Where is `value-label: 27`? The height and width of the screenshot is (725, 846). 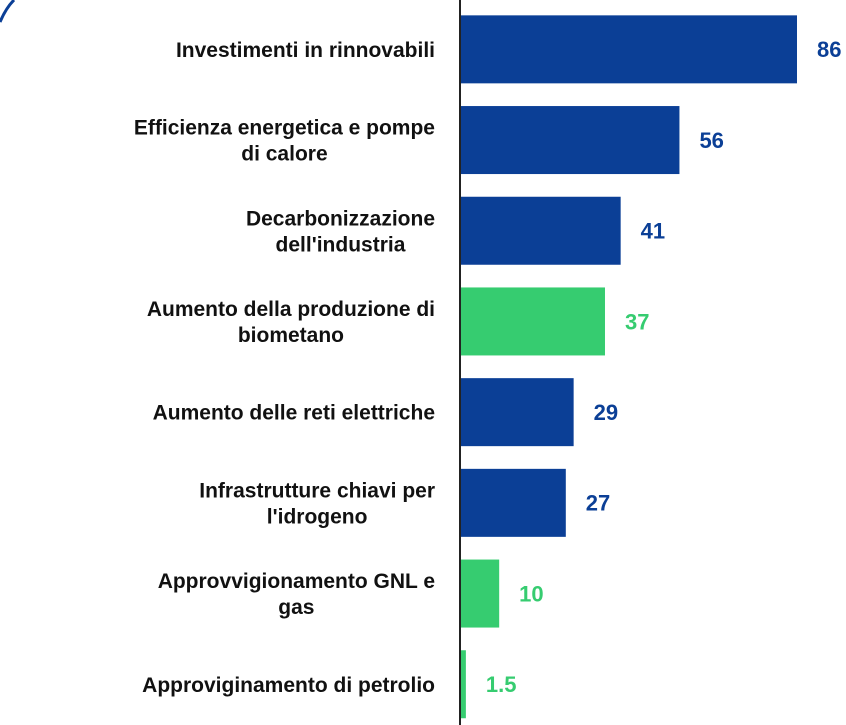 value-label: 27 is located at coordinates (598, 503).